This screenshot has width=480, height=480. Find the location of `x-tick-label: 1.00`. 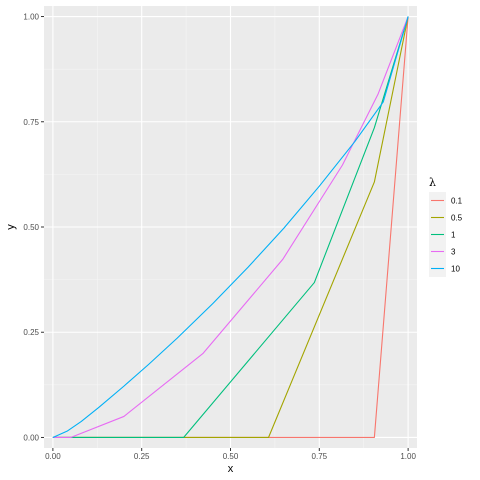

x-tick-label: 1.00 is located at coordinates (408, 456).